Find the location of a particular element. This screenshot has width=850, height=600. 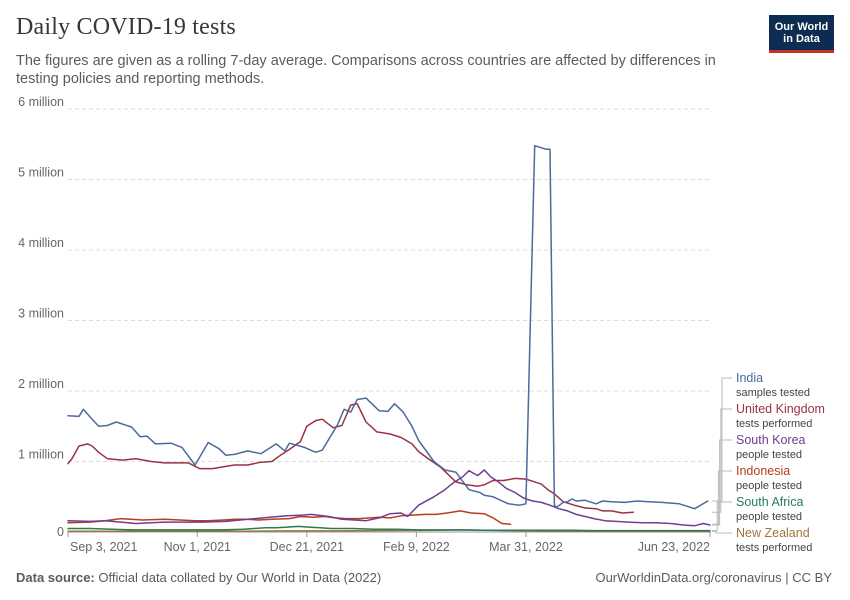

legend-connector-indonesia is located at coordinates (722, 497).